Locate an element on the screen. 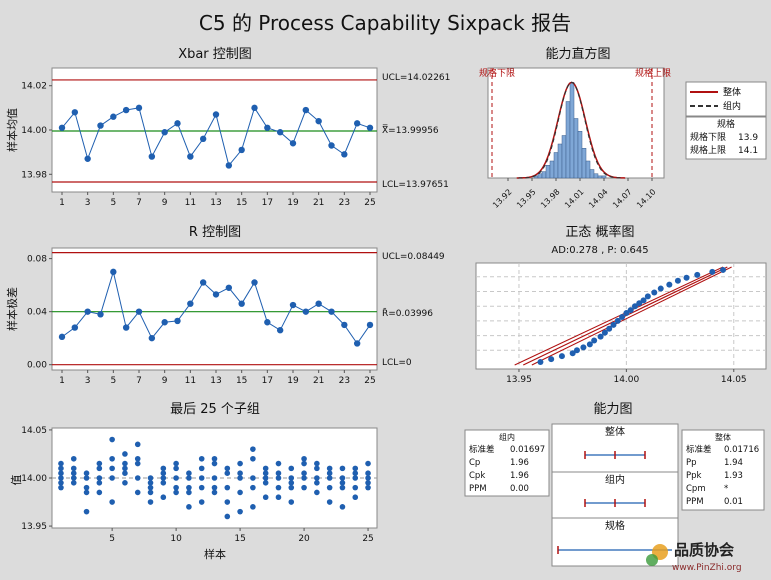 This screenshot has width=771, height=580. r-x-tick-label: 19 is located at coordinates (293, 381).